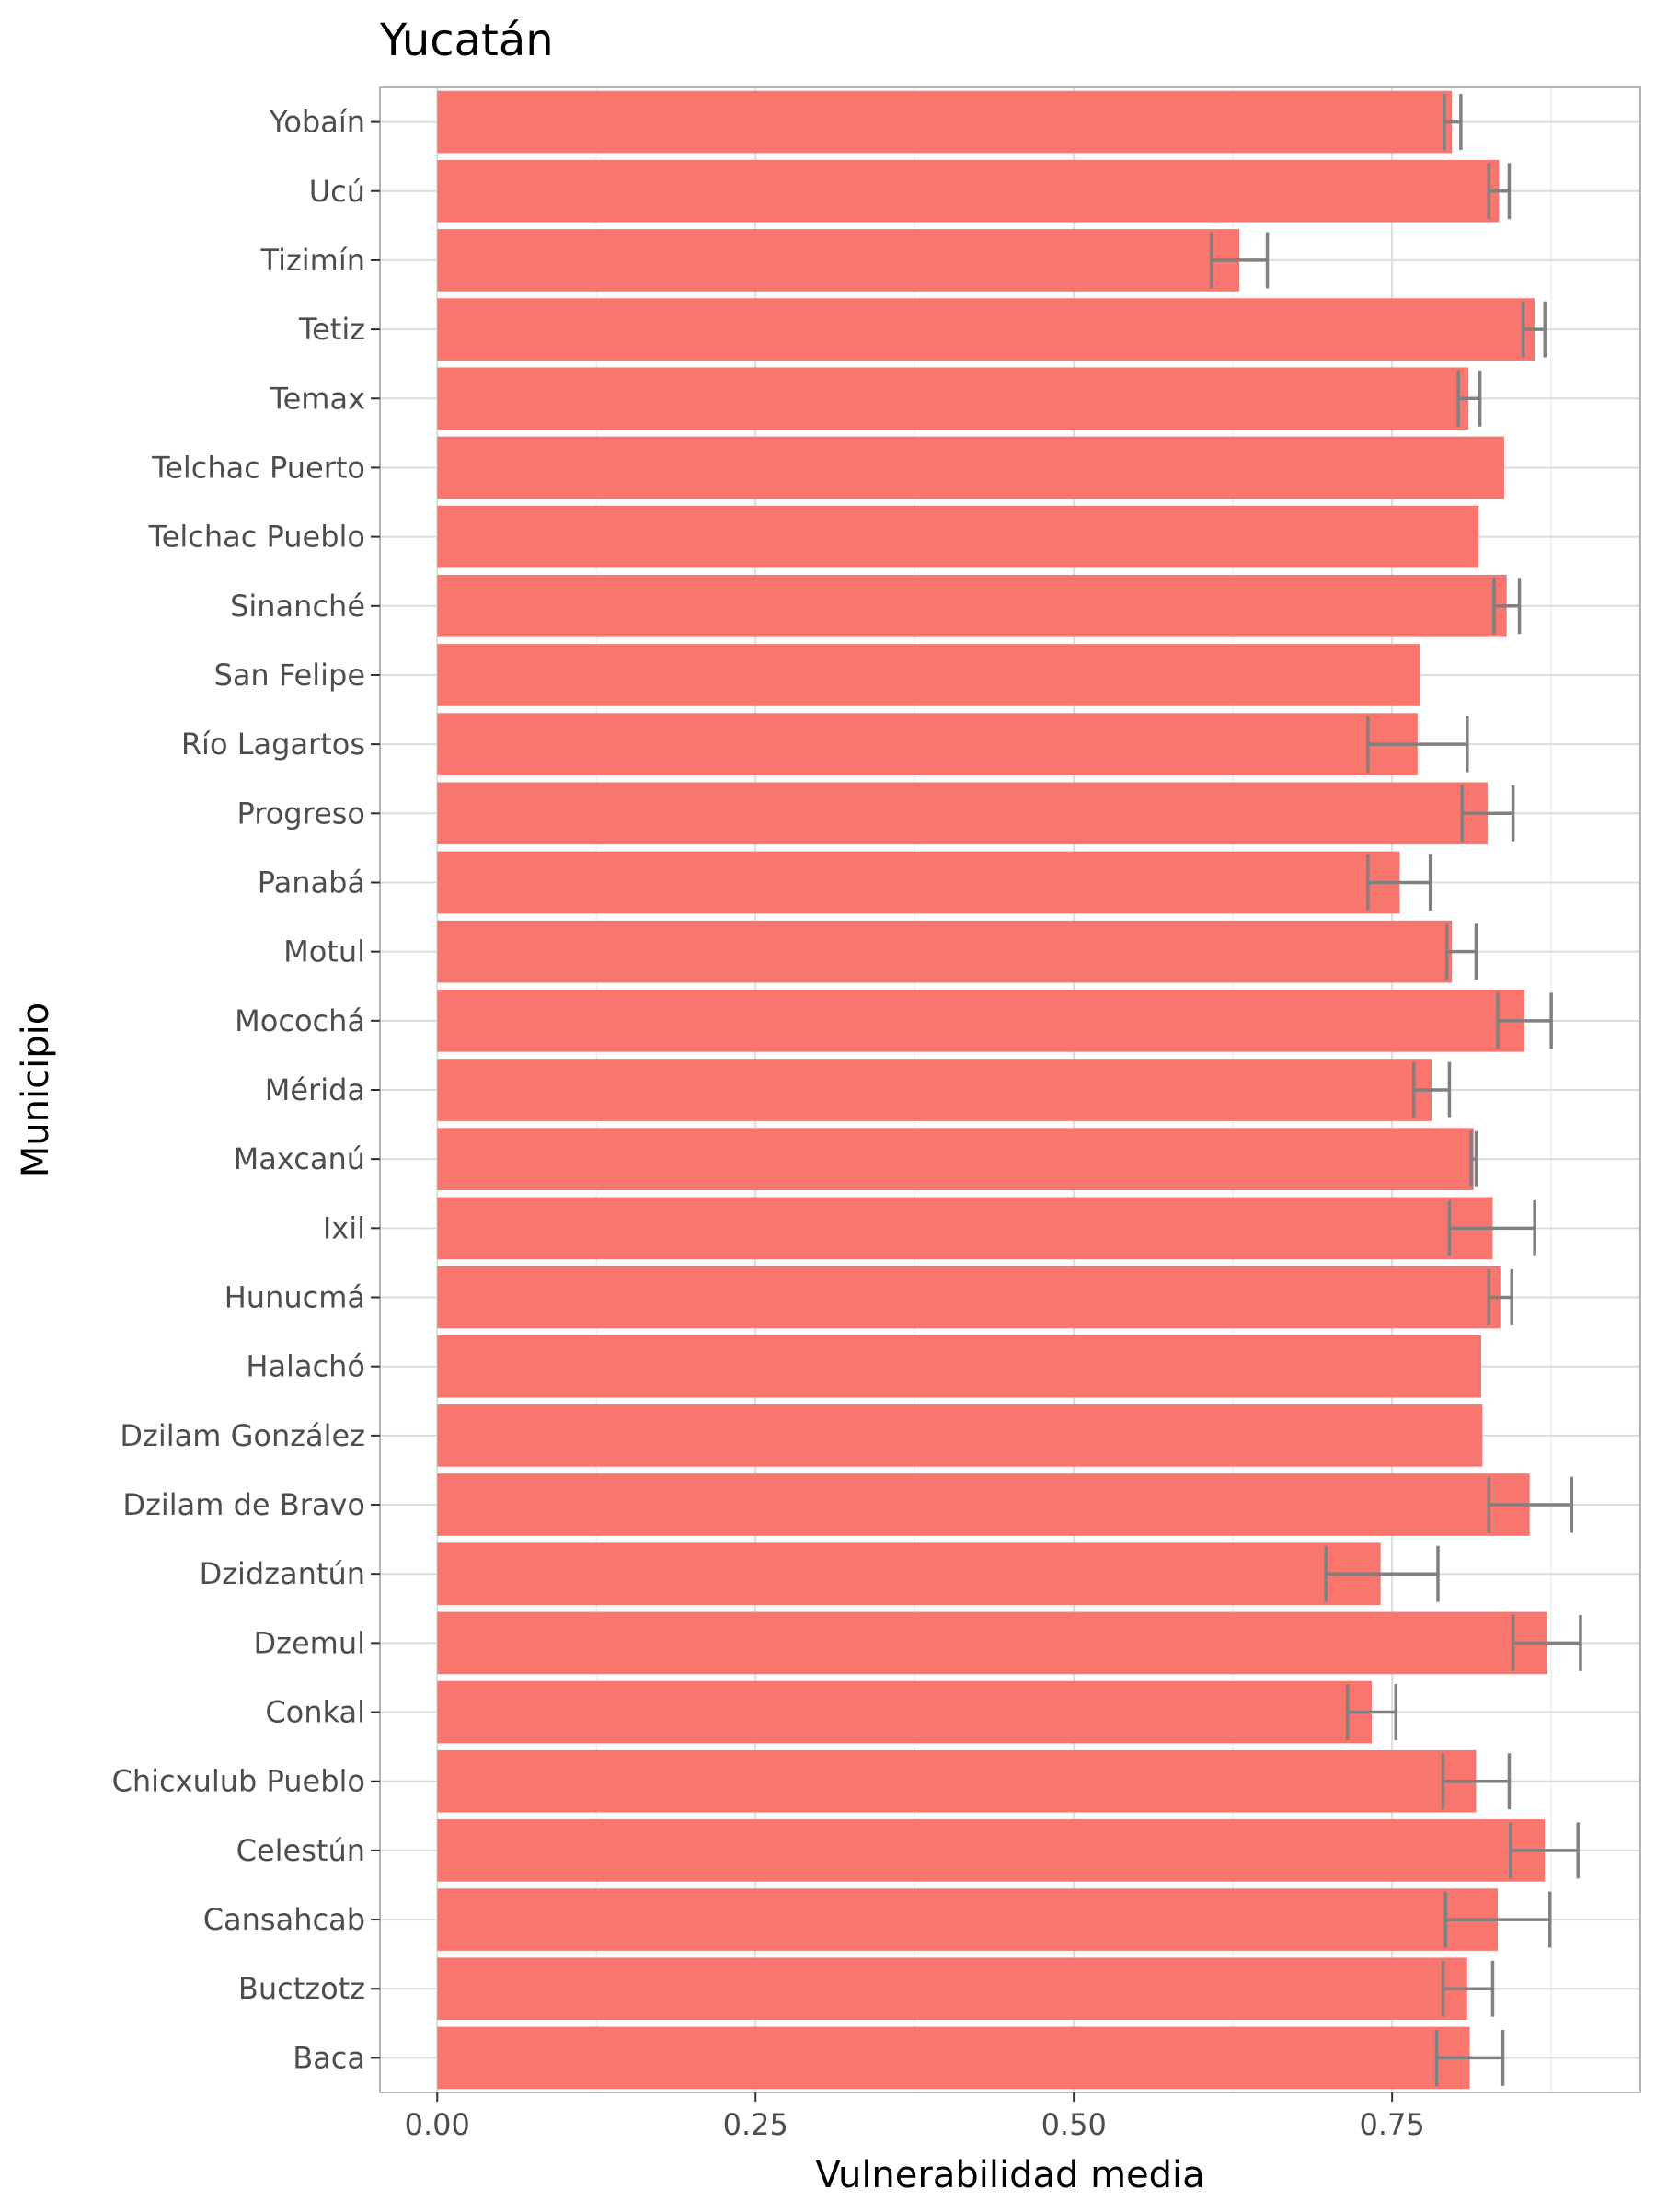  Describe the element at coordinates (305, 1366) in the screenshot. I see `y-tick-label: Halachó` at that location.